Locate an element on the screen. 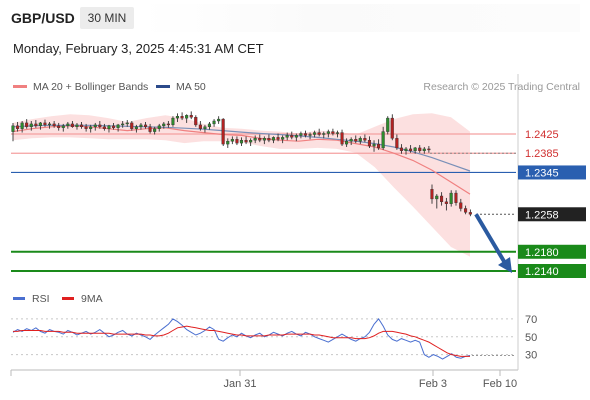  forecast-arrow-head is located at coordinates (505, 265).